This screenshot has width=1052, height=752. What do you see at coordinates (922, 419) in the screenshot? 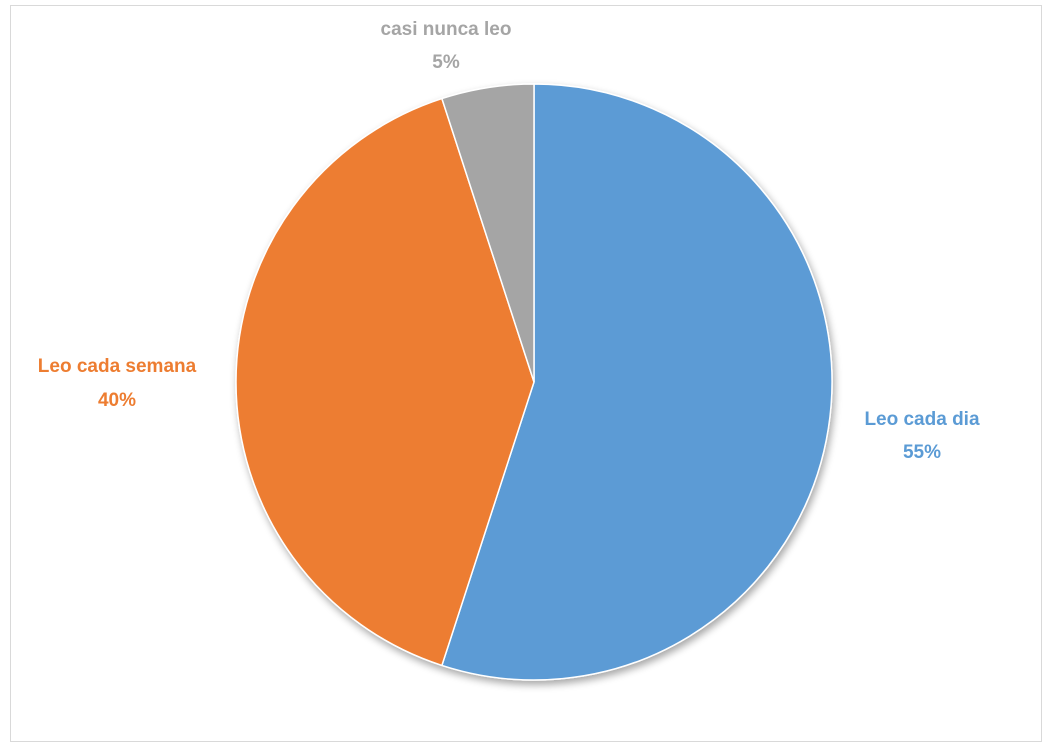
I see `slice-label-0-name: Leo cada dia` at bounding box center [922, 419].